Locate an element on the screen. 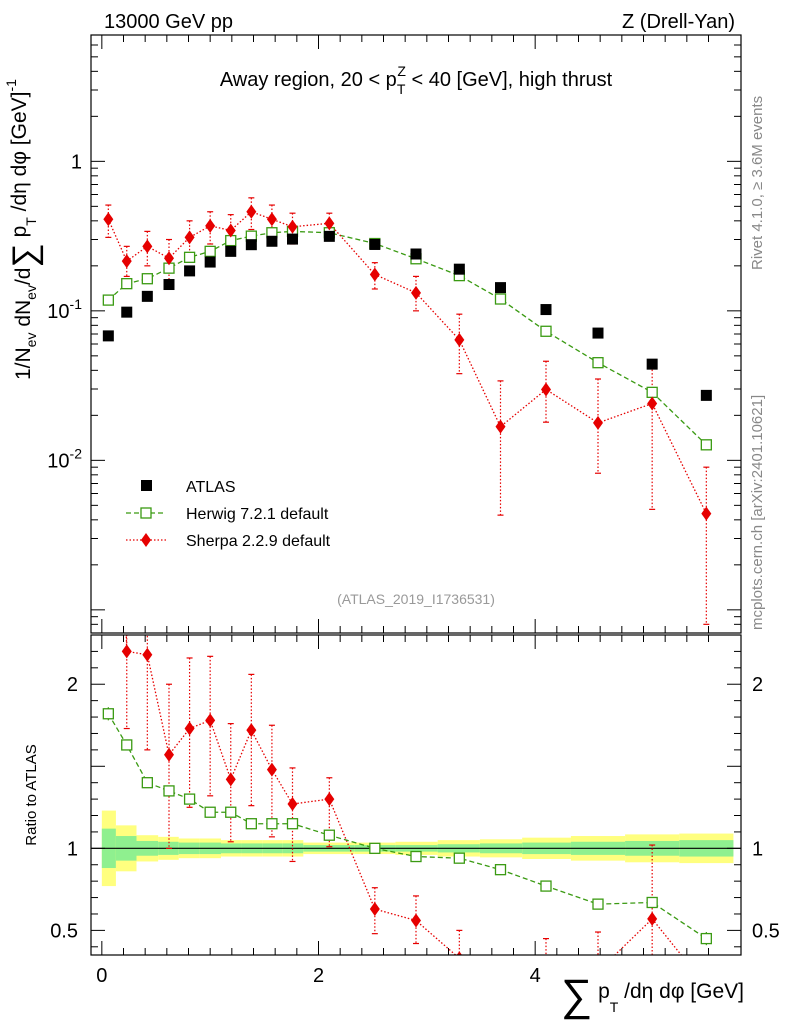  y-tick-label: 10⁻² is located at coordinates (64, 458).